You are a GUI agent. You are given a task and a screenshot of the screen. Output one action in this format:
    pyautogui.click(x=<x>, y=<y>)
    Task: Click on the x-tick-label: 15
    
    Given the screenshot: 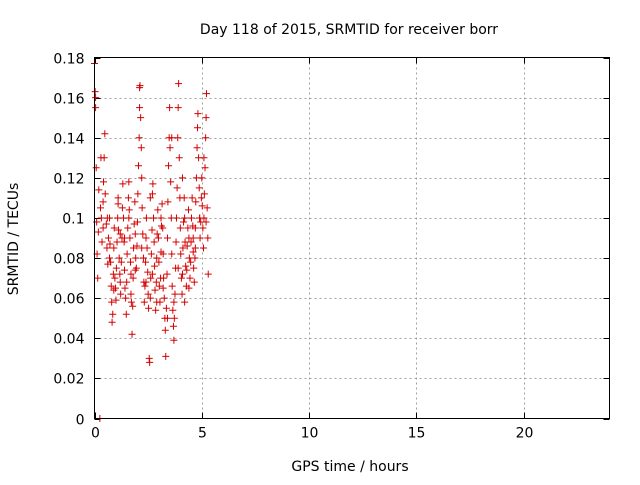 What is the action you would take?
    pyautogui.click(x=417, y=434)
    